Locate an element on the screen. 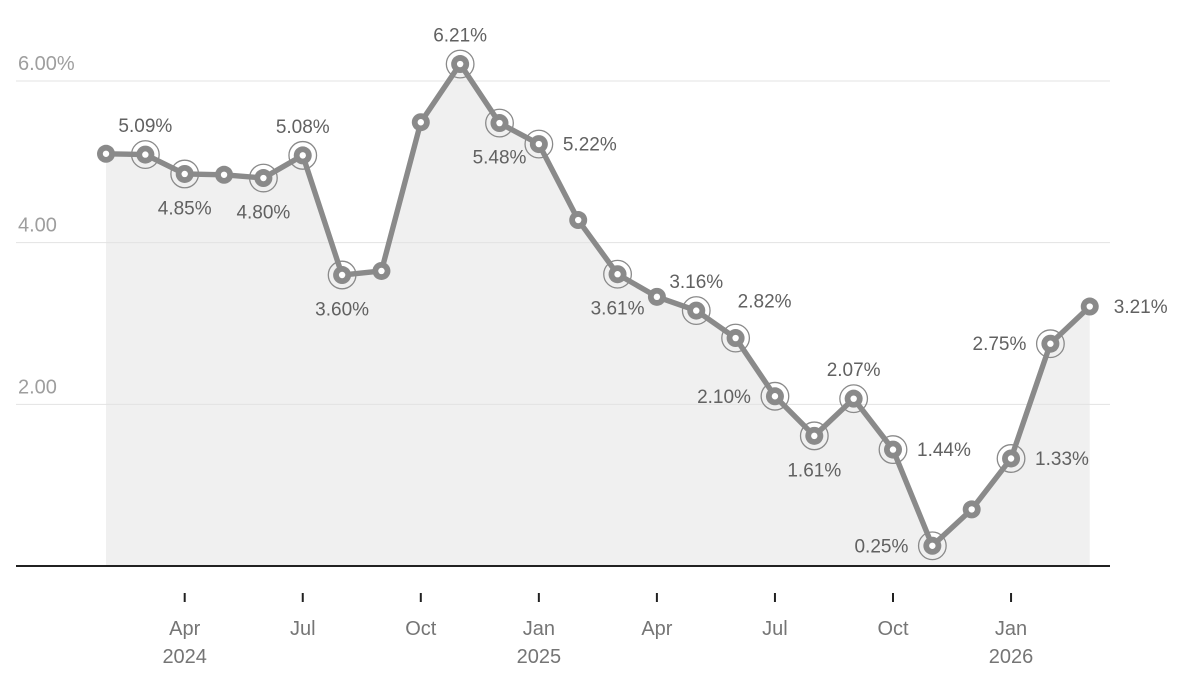 The image size is (1186, 678). data-point-May-2025 is located at coordinates (696, 311).